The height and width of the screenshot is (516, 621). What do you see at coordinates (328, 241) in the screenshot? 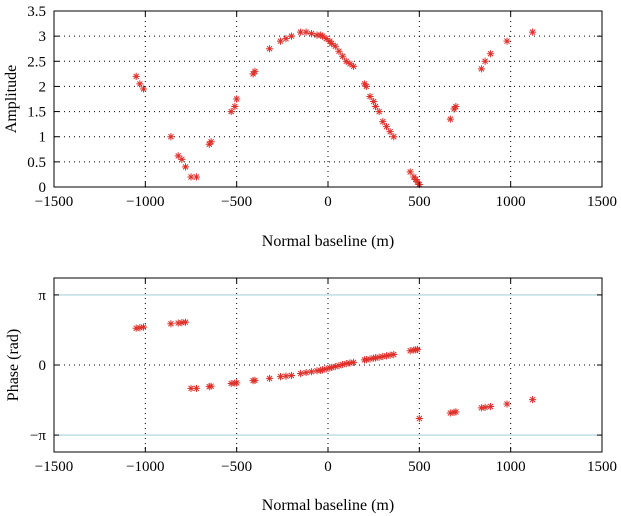
I see `amplitude-xlabel: Normal baseline (m)` at bounding box center [328, 241].